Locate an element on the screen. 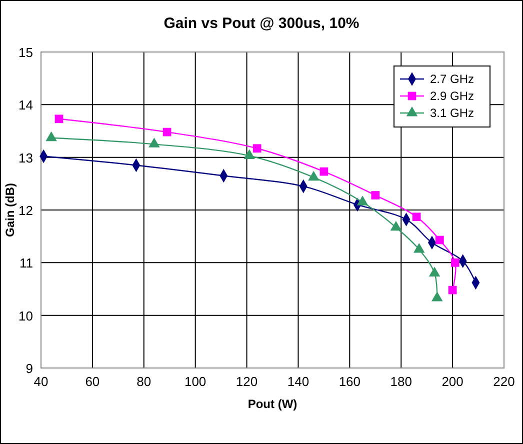  x-tick-label: 80 is located at coordinates (144, 381).